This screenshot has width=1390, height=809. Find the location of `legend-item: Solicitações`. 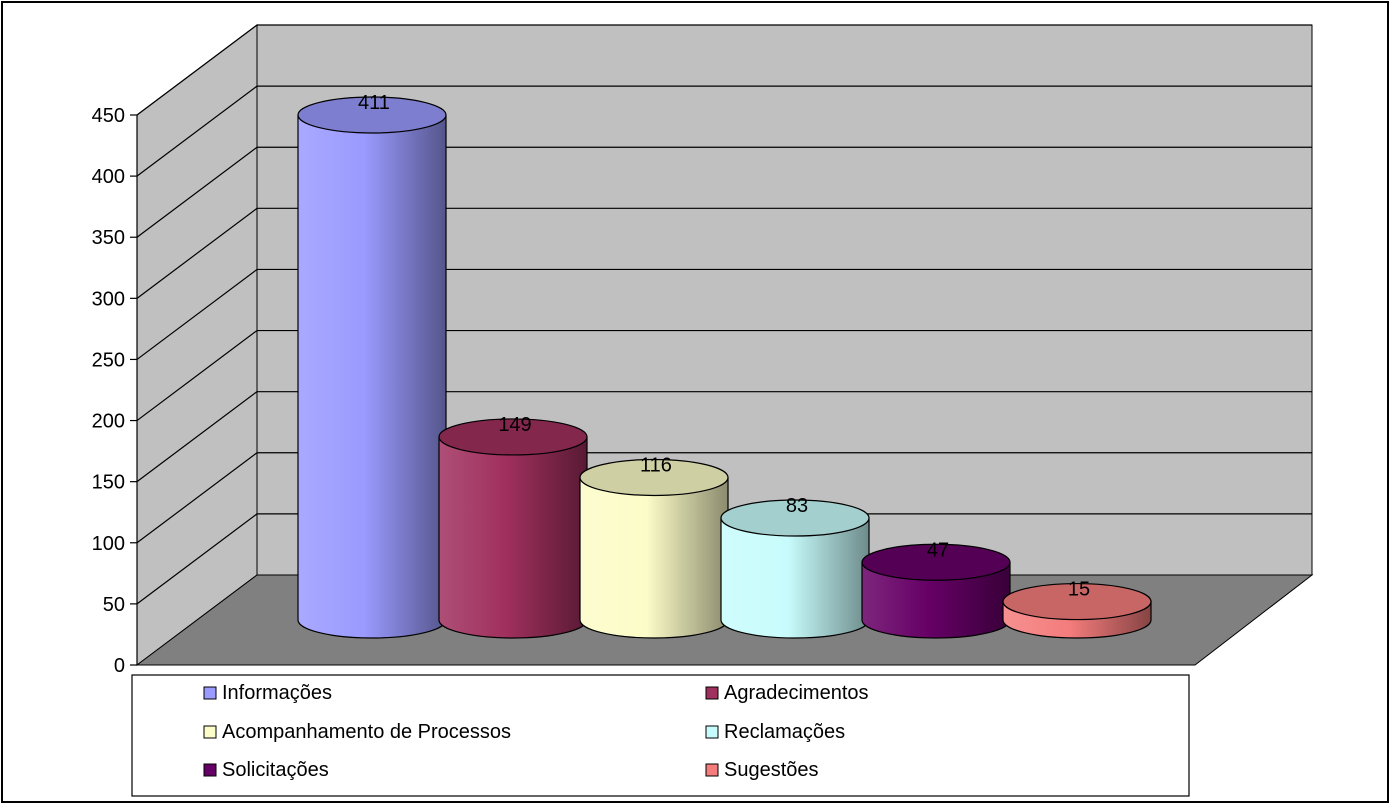

legend-item: Solicitações is located at coordinates (266, 770).